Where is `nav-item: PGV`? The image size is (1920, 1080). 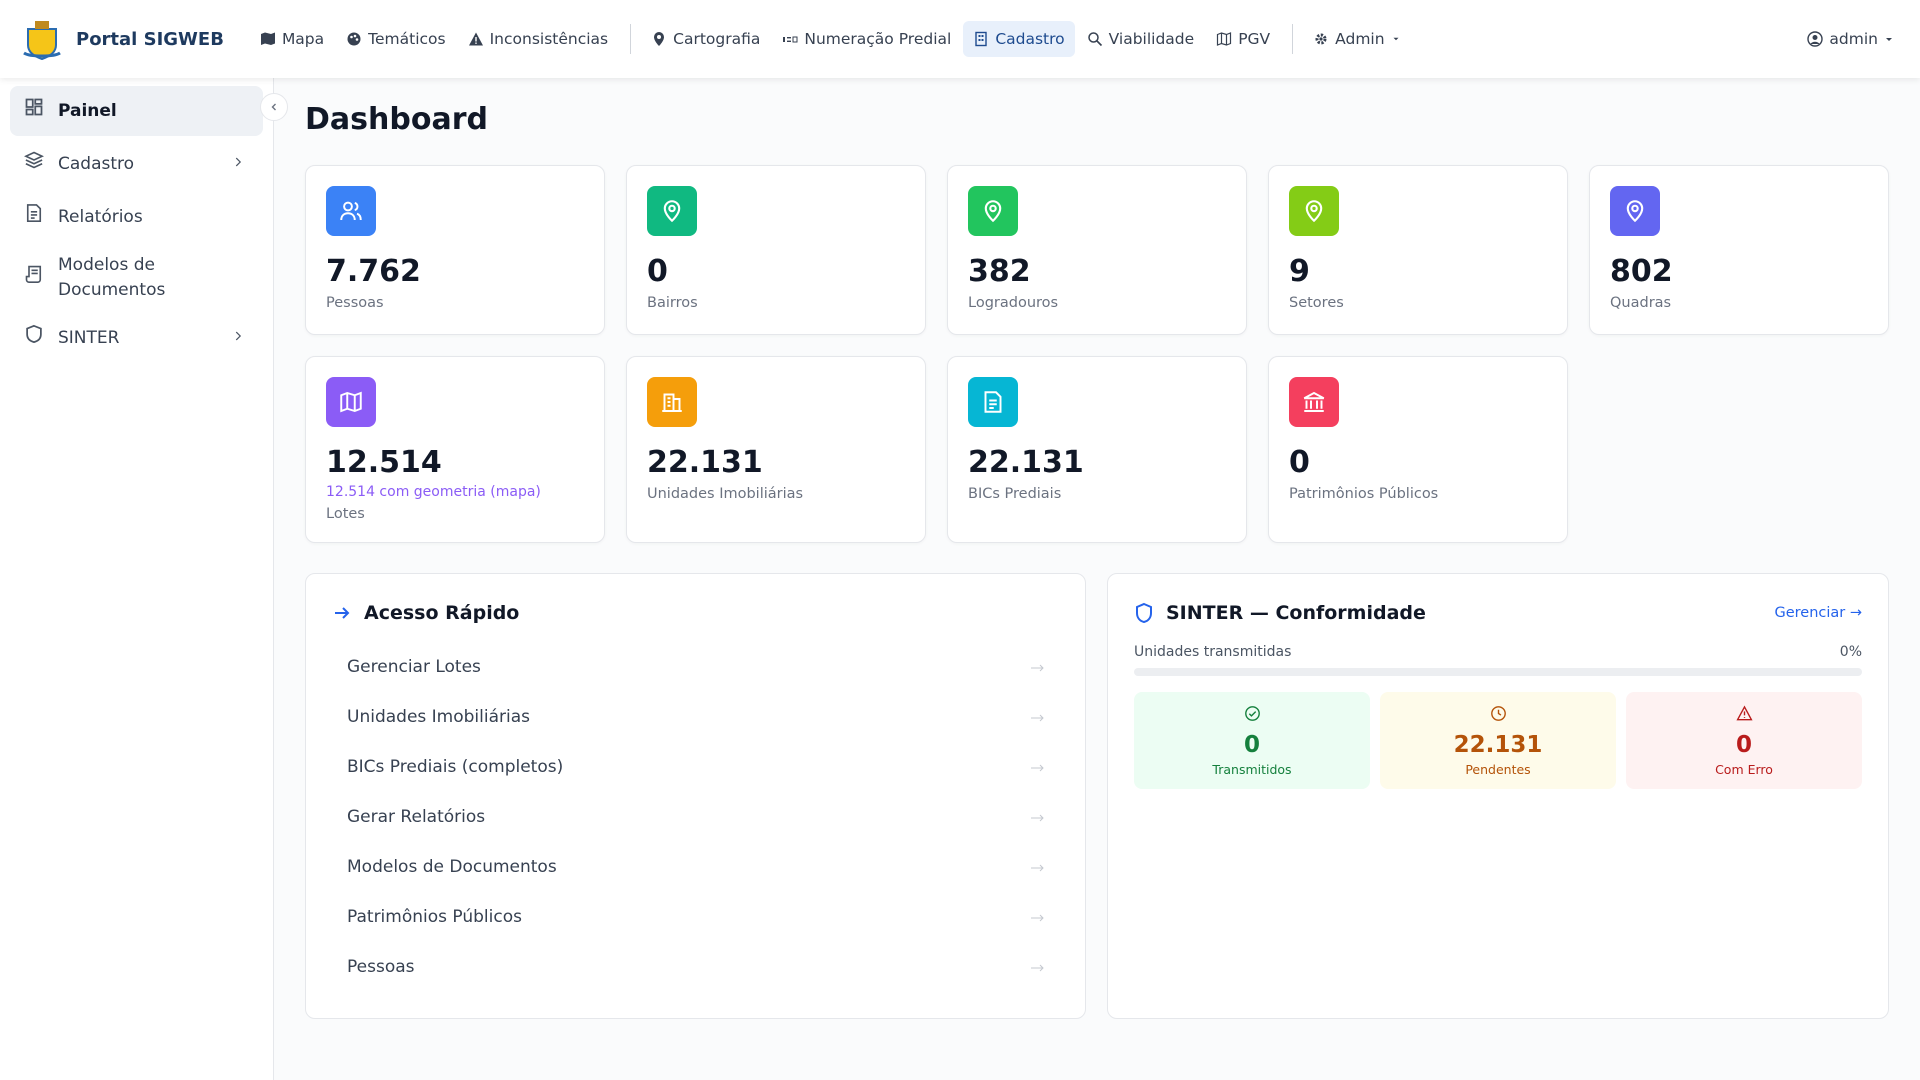
nav-item: PGV is located at coordinates (1243, 39).